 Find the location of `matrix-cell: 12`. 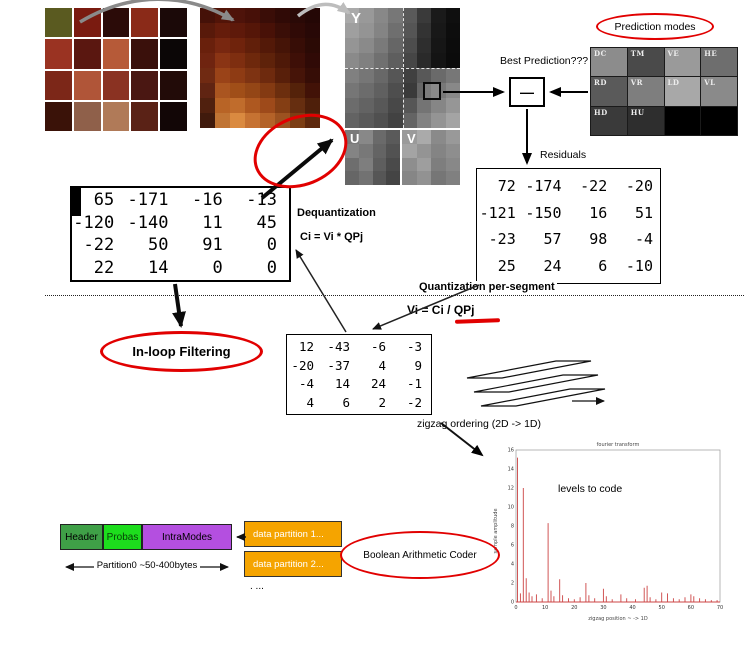

matrix-cell: 12 is located at coordinates (306, 346).